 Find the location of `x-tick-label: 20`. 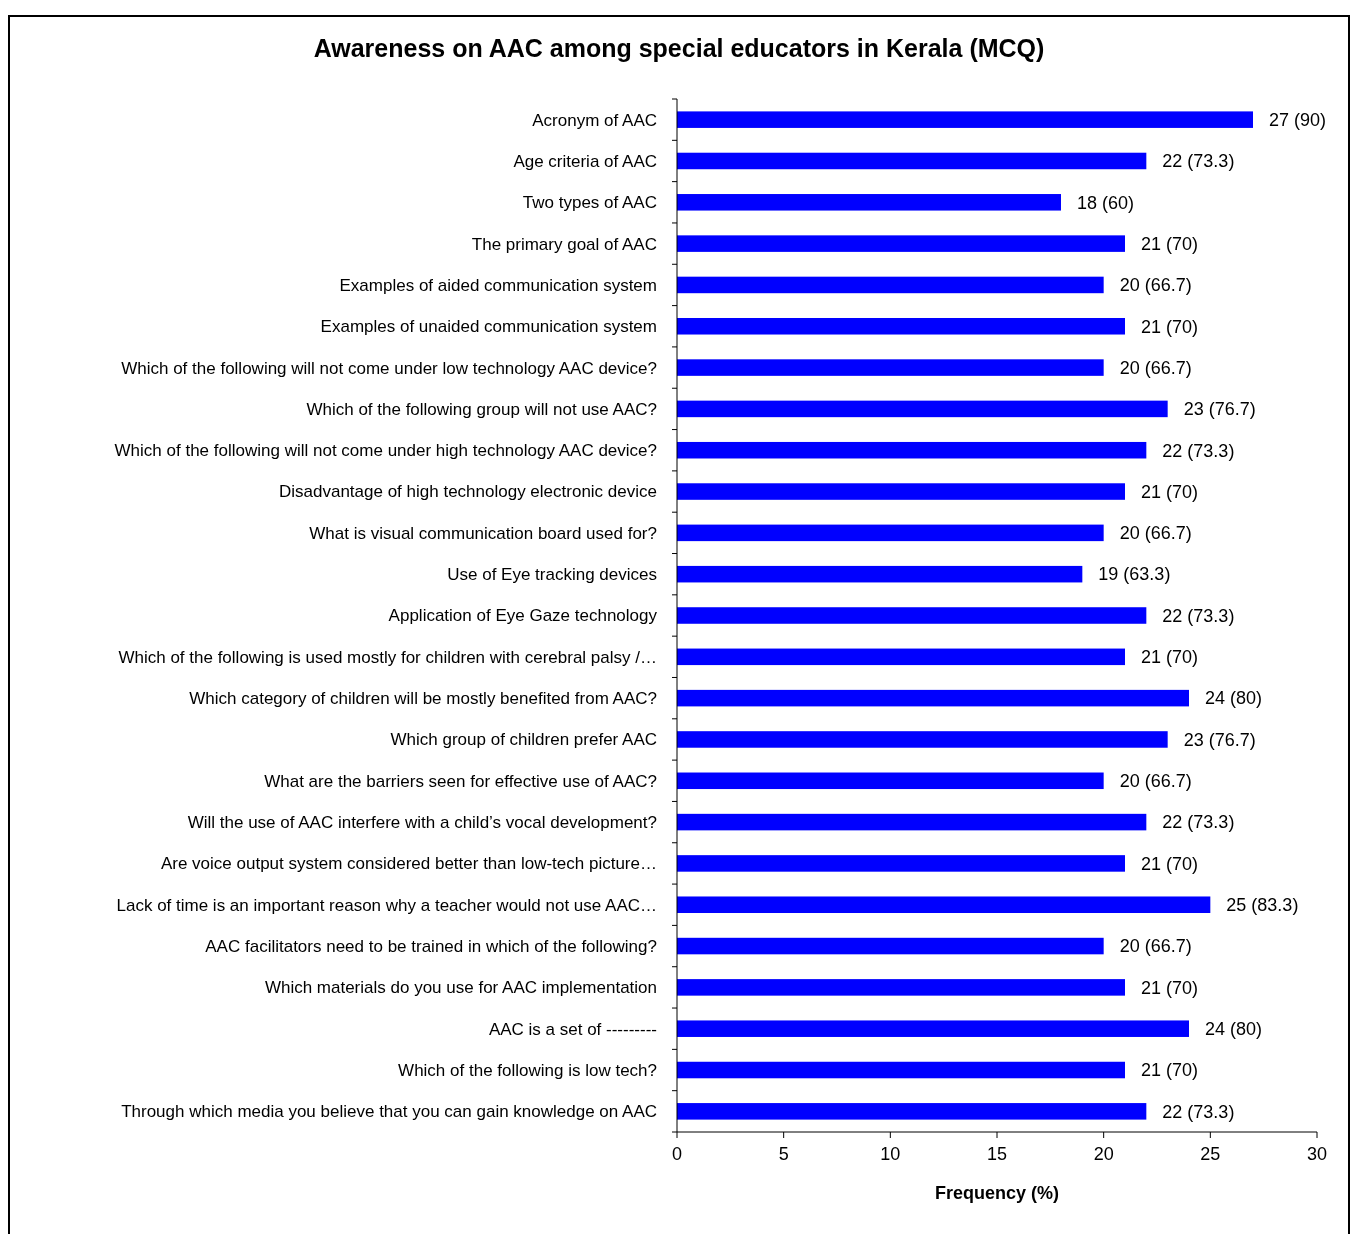

x-tick-label: 20 is located at coordinates (1103, 1154).